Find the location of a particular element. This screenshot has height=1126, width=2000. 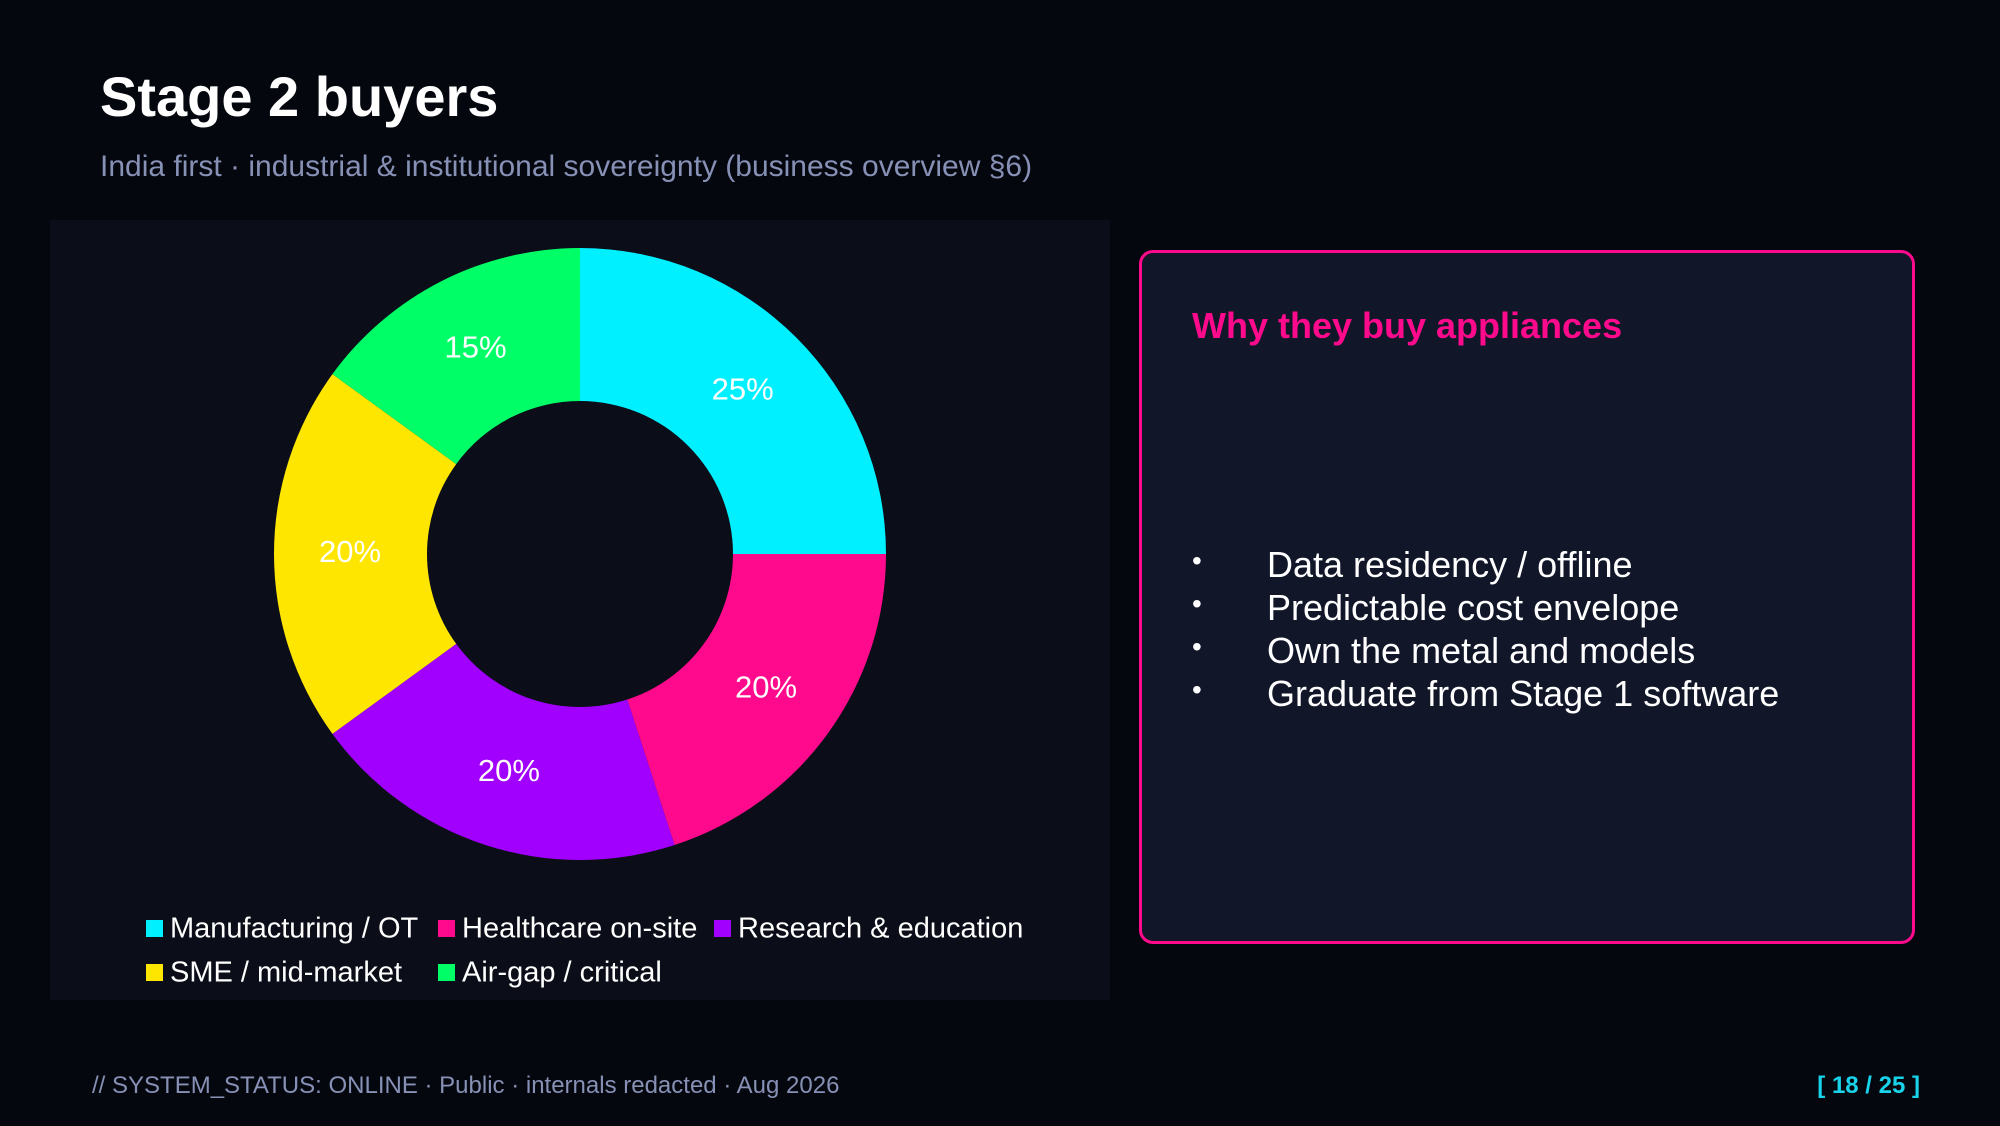

bullet-item: Data residency / offline is located at coordinates (1485, 562).